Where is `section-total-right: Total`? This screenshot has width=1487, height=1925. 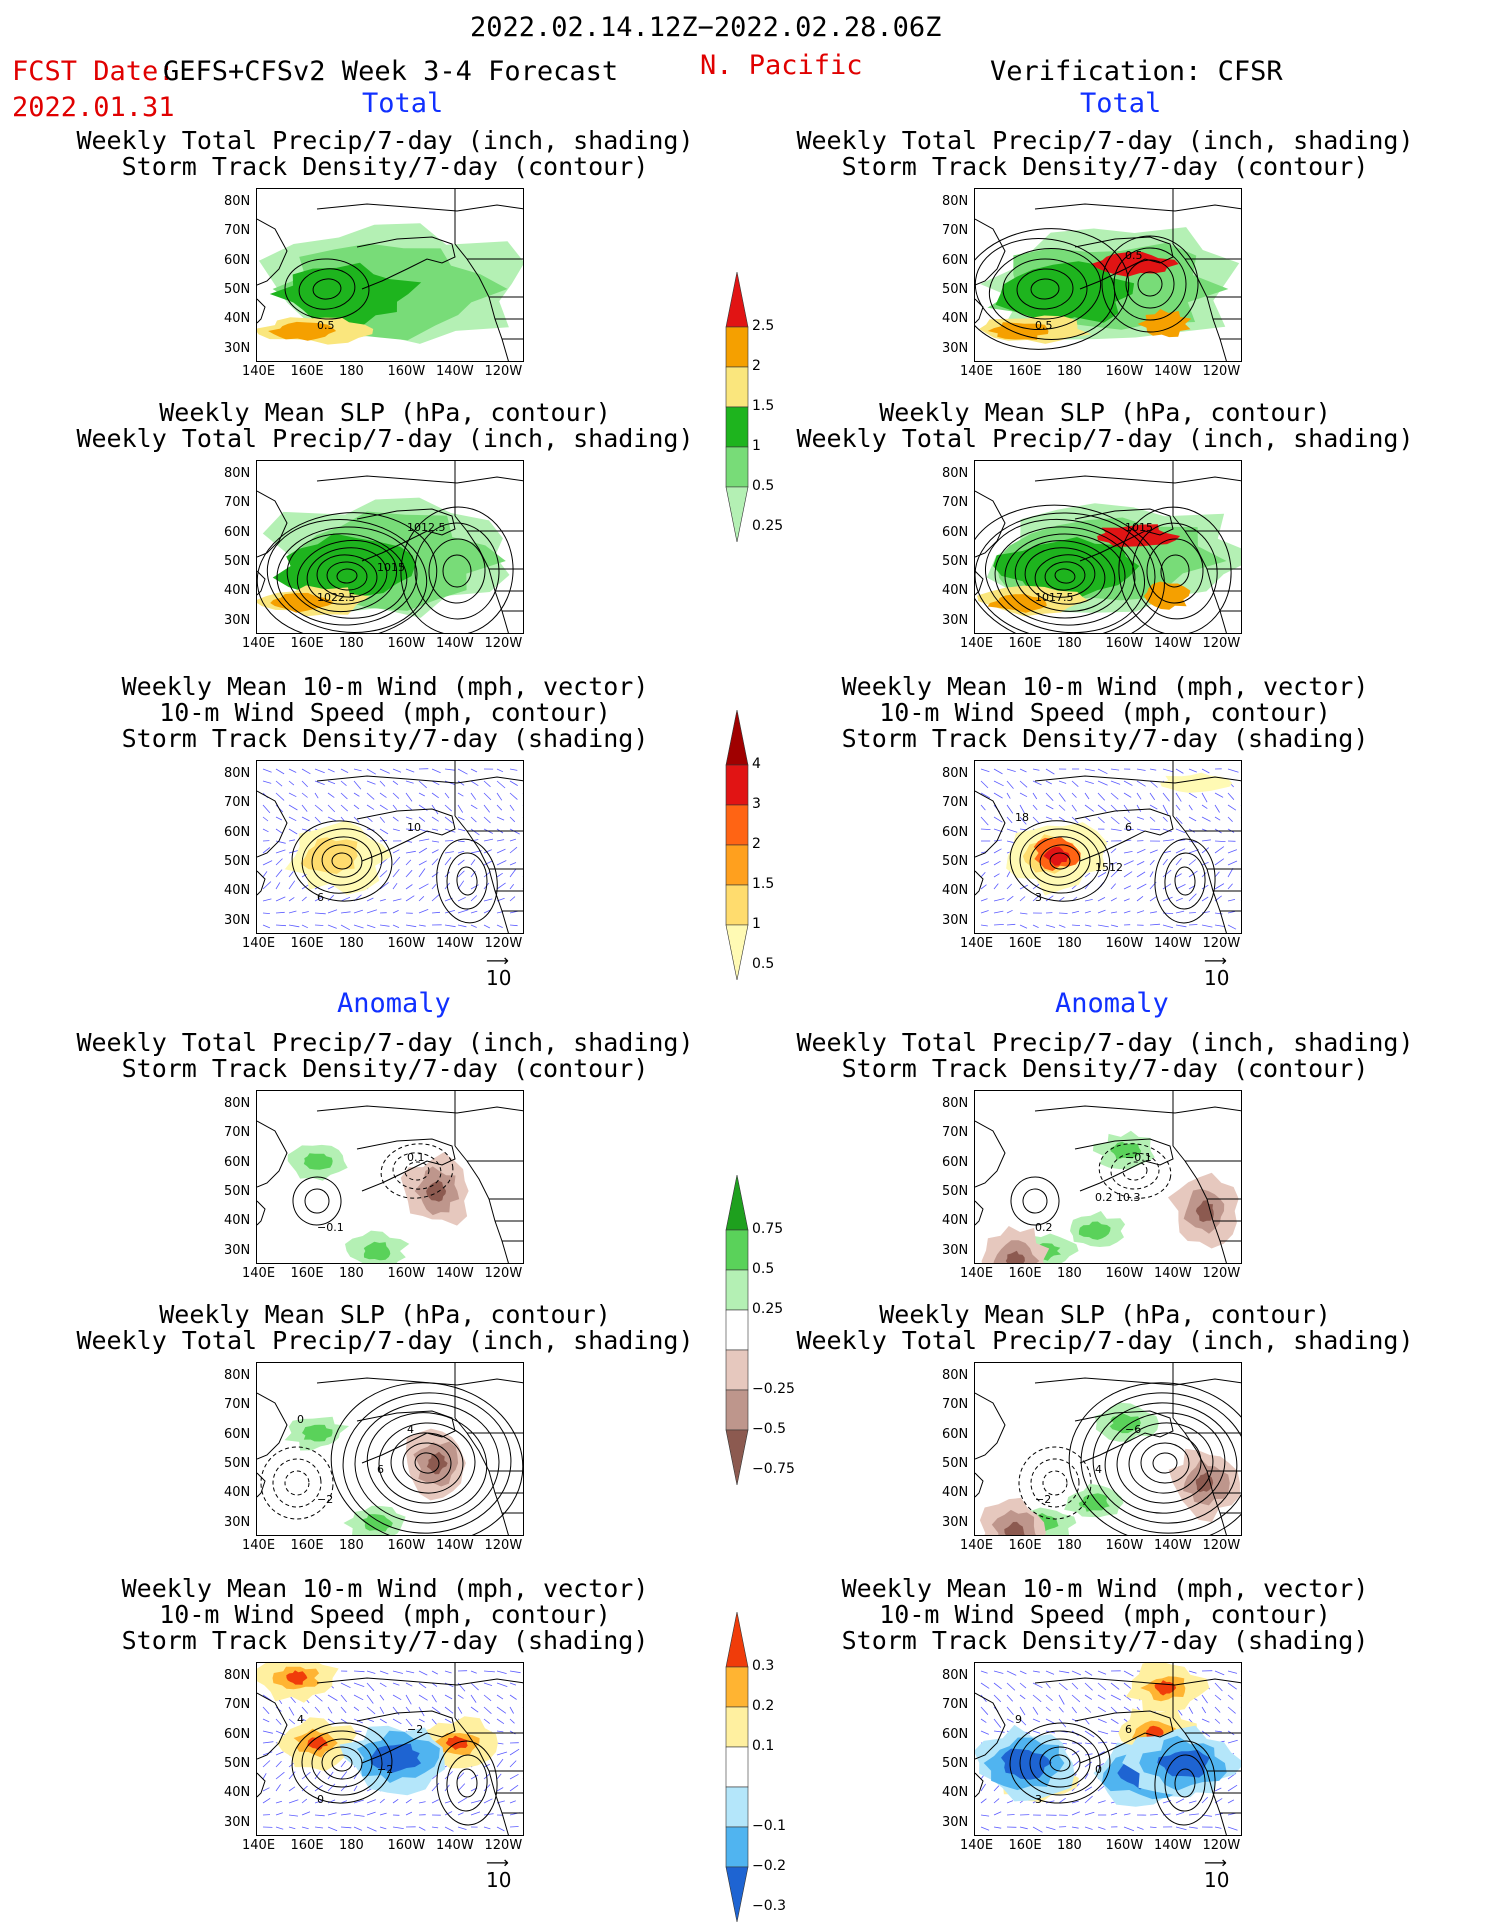 section-total-right: Total is located at coordinates (1121, 103).